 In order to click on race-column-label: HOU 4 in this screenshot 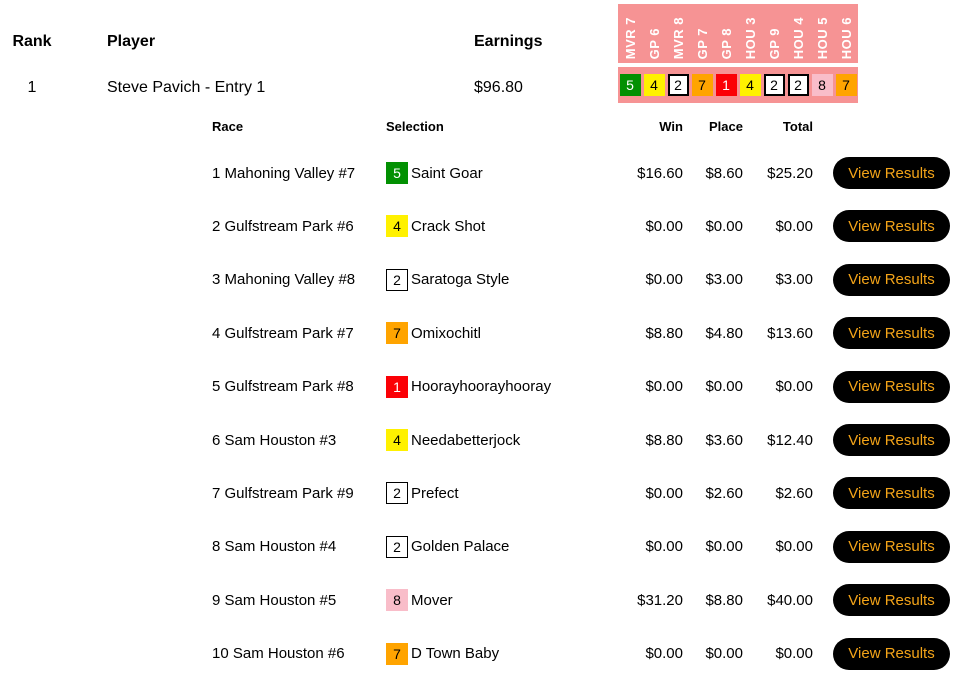, I will do `click(798, 37)`.